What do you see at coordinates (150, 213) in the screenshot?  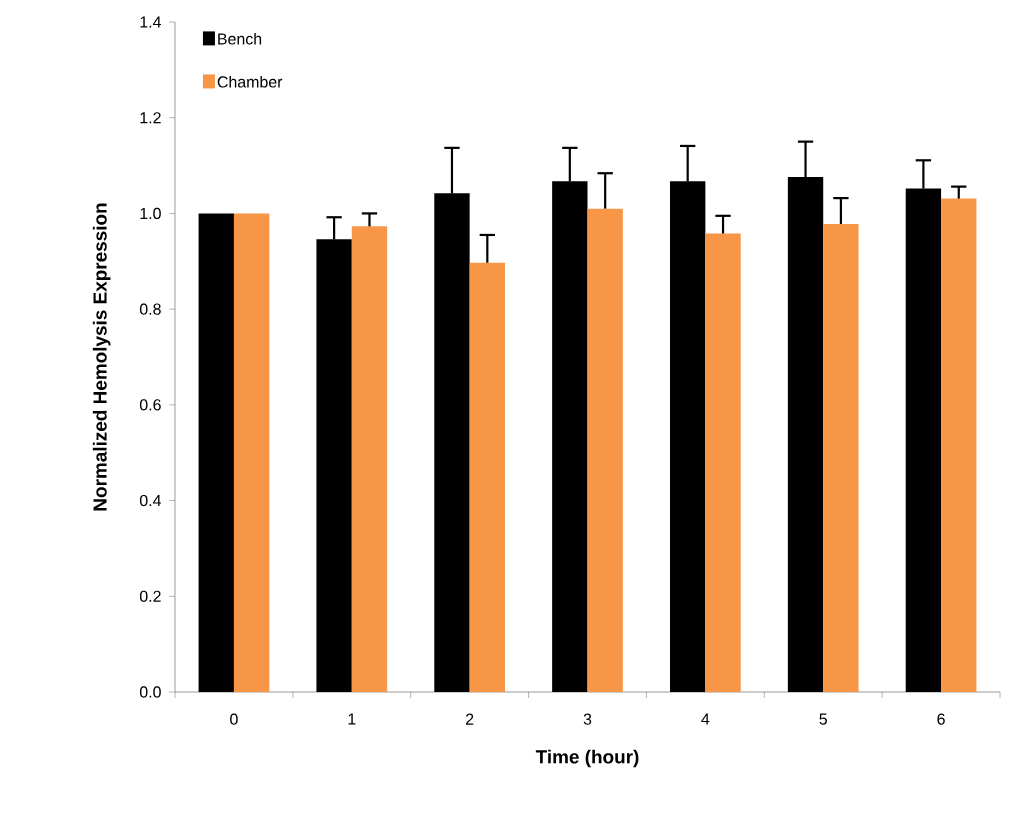 I see `y-tick-label: 1.0` at bounding box center [150, 213].